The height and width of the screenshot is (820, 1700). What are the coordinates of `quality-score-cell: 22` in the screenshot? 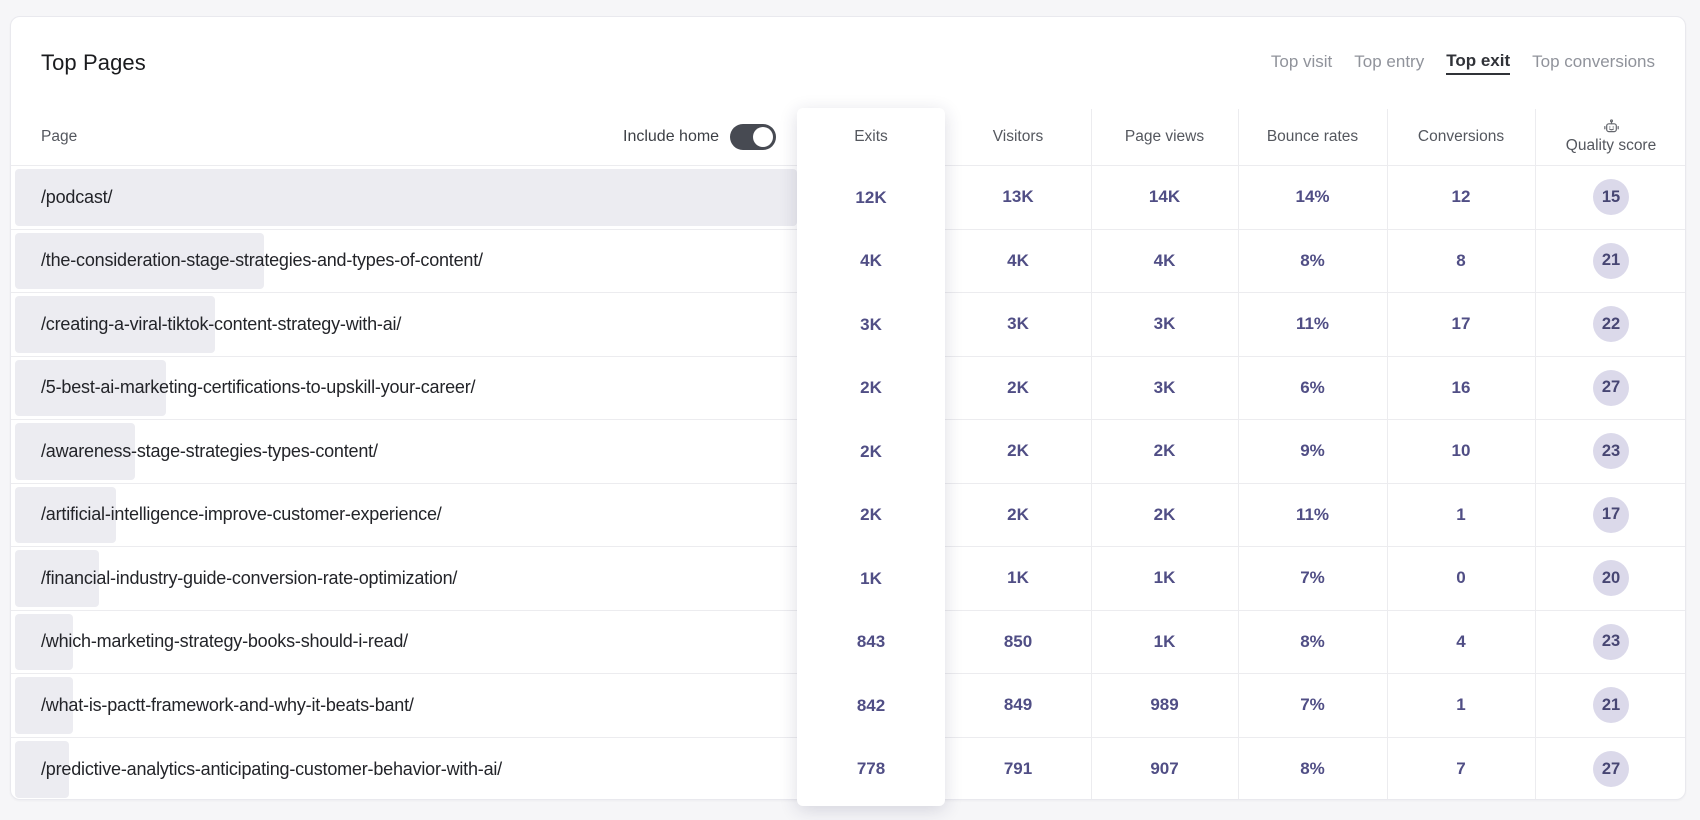 It's located at (1611, 324).